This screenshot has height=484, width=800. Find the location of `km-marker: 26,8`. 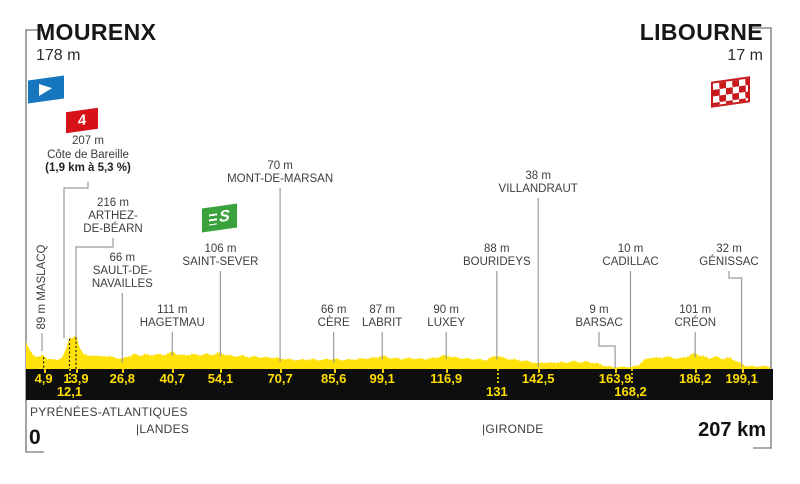

km-marker: 26,8 is located at coordinates (122, 378).